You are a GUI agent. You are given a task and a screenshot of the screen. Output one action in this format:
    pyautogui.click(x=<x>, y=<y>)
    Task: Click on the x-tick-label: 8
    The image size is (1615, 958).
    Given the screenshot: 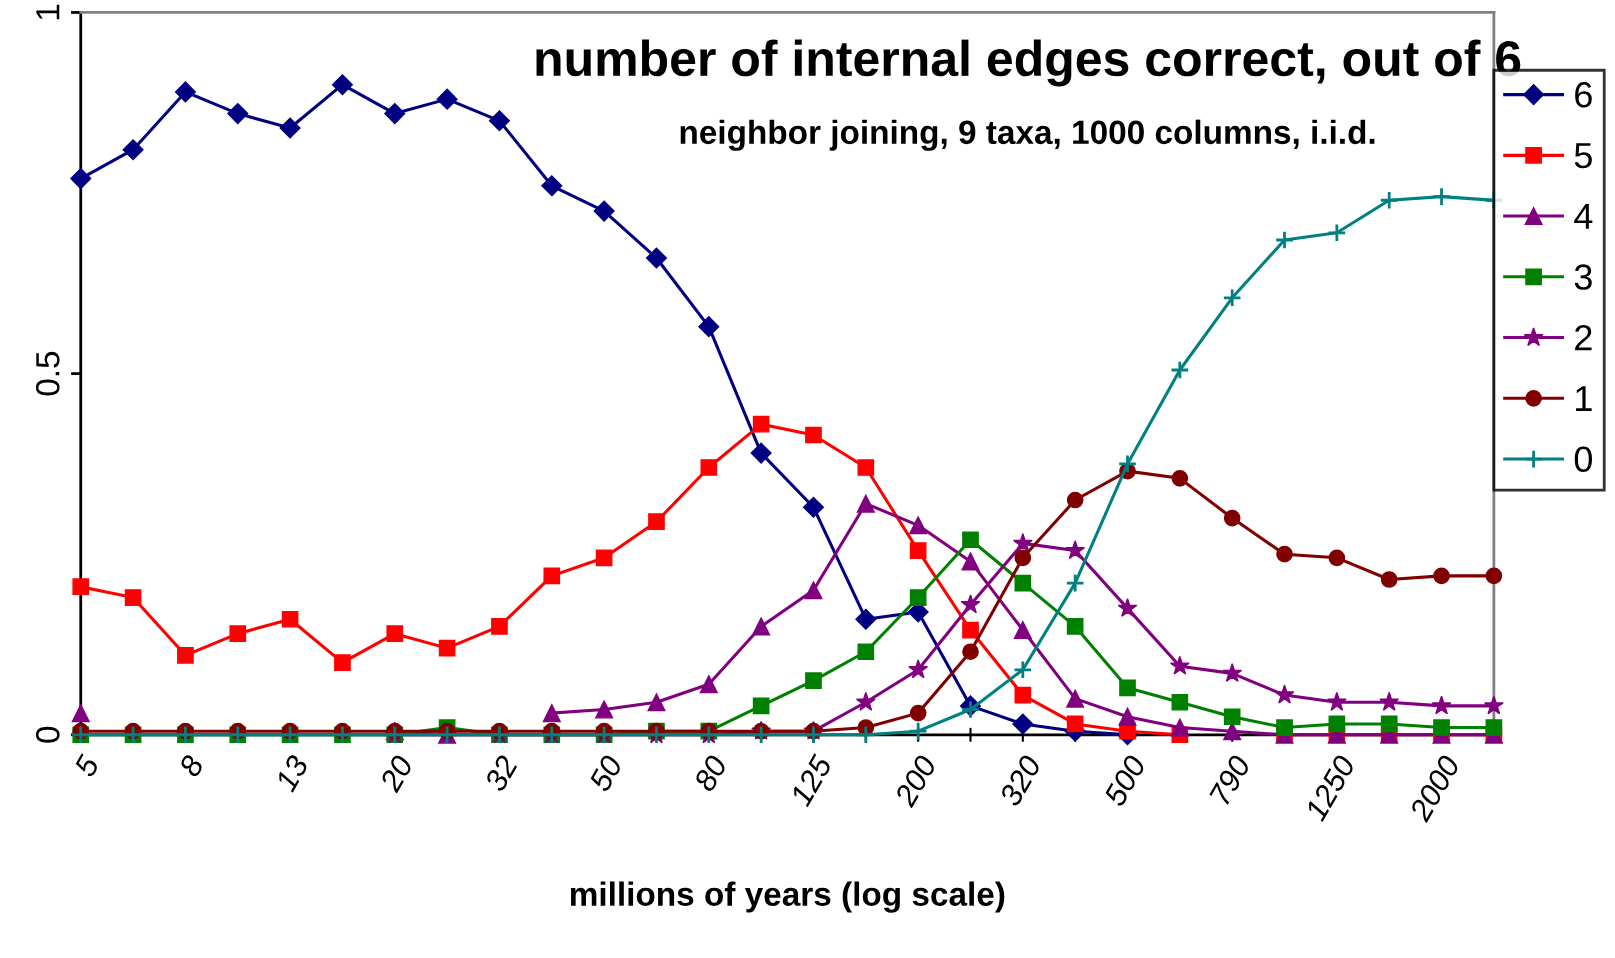 What is the action you would take?
    pyautogui.click(x=191, y=766)
    